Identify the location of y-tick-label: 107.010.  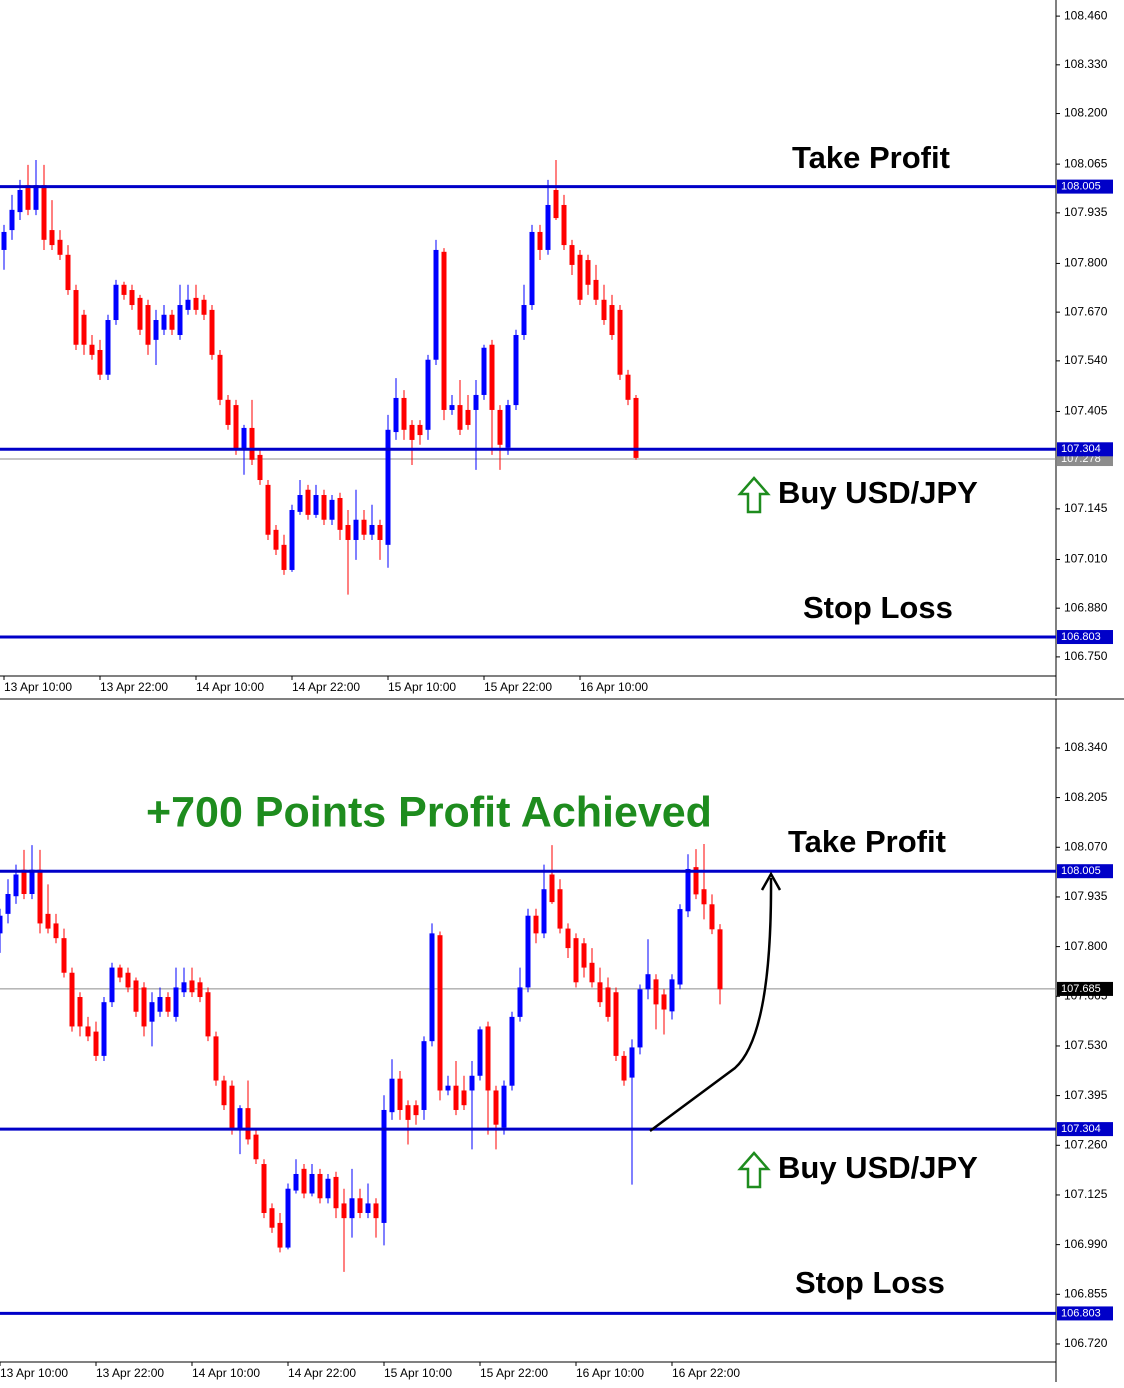
(1086, 559).